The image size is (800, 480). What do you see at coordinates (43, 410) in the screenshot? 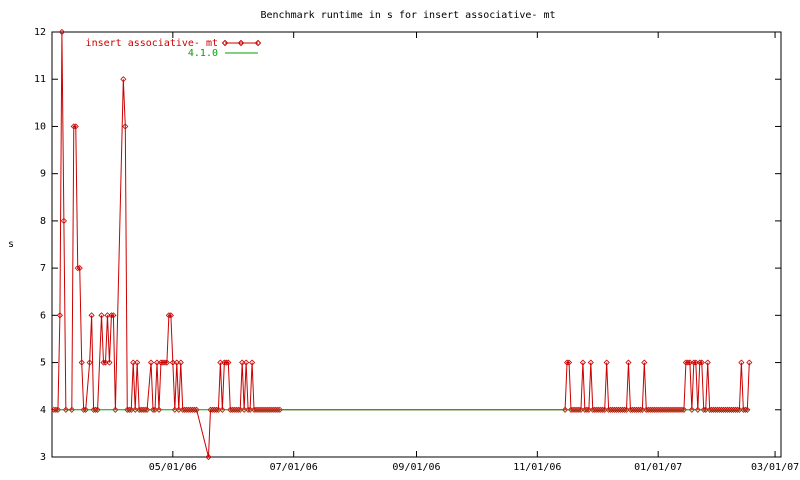
I see `y-tick-label: 4` at bounding box center [43, 410].